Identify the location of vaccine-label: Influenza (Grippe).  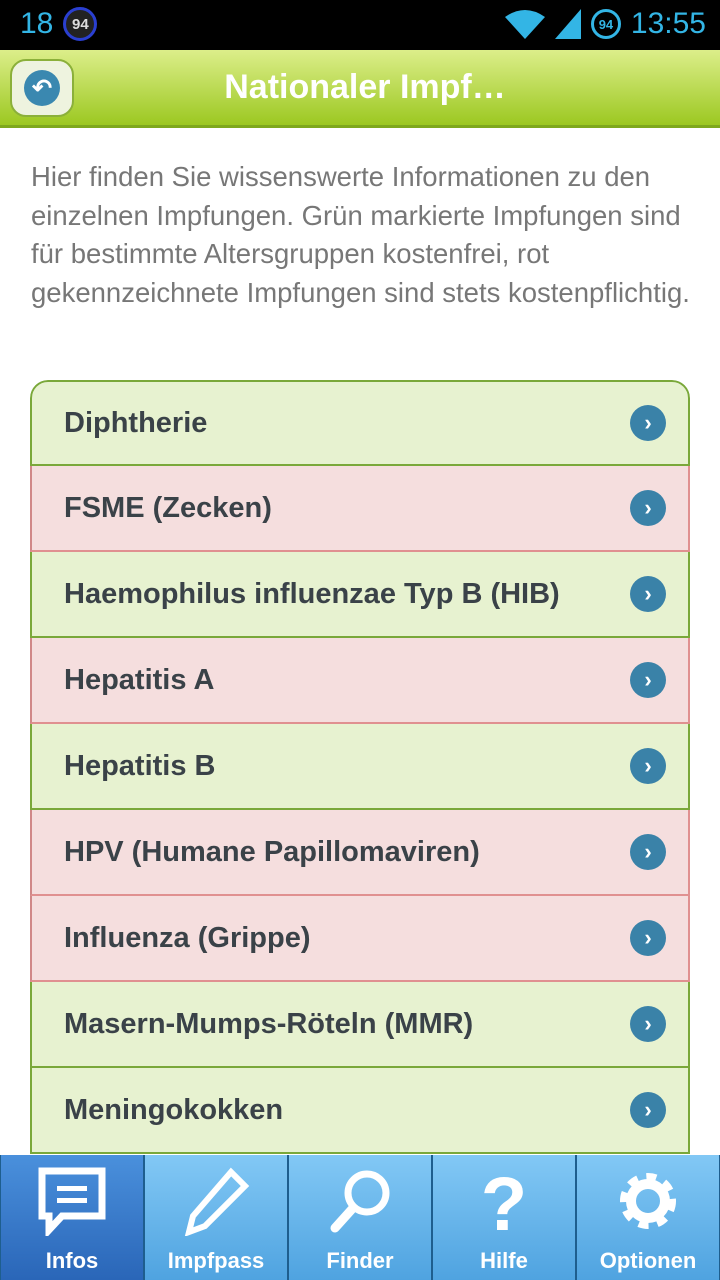
(187, 937).